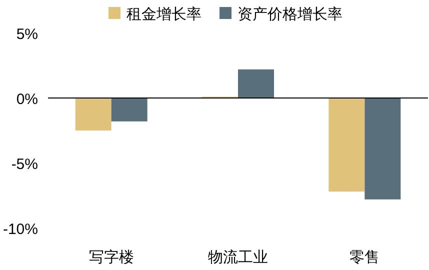 The image size is (429, 270). I want to click on y-tick-label: -5%, so click(24, 164).